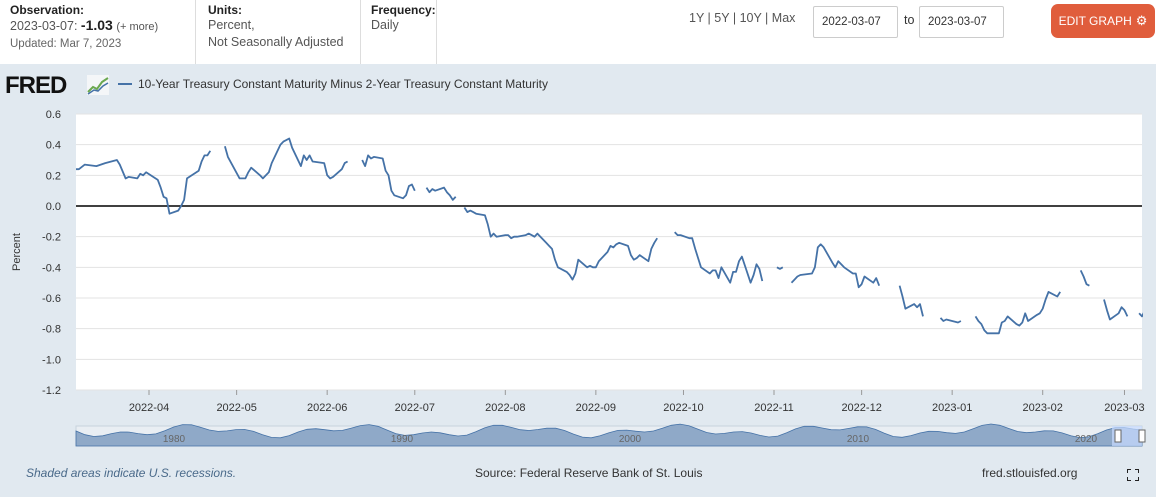  I want to click on y-tick-label: 0.6, so click(53, 115).